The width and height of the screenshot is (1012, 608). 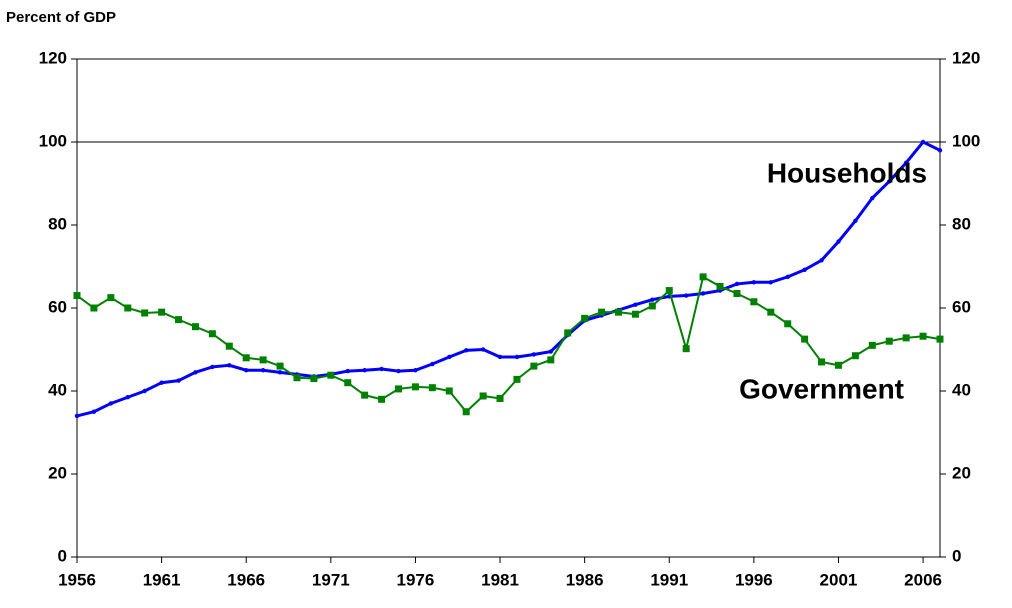 I want to click on y-tick-label: 20, so click(x=57, y=472).